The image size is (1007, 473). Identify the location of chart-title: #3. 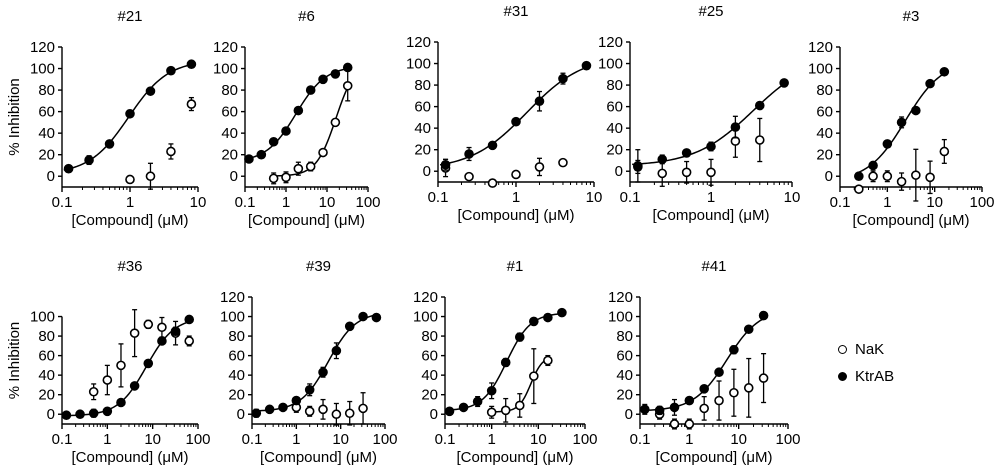
(911, 16).